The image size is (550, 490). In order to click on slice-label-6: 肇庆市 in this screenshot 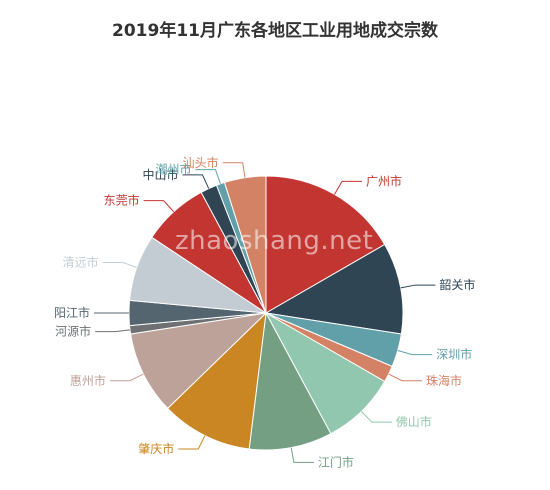, I will do `click(156, 448)`.